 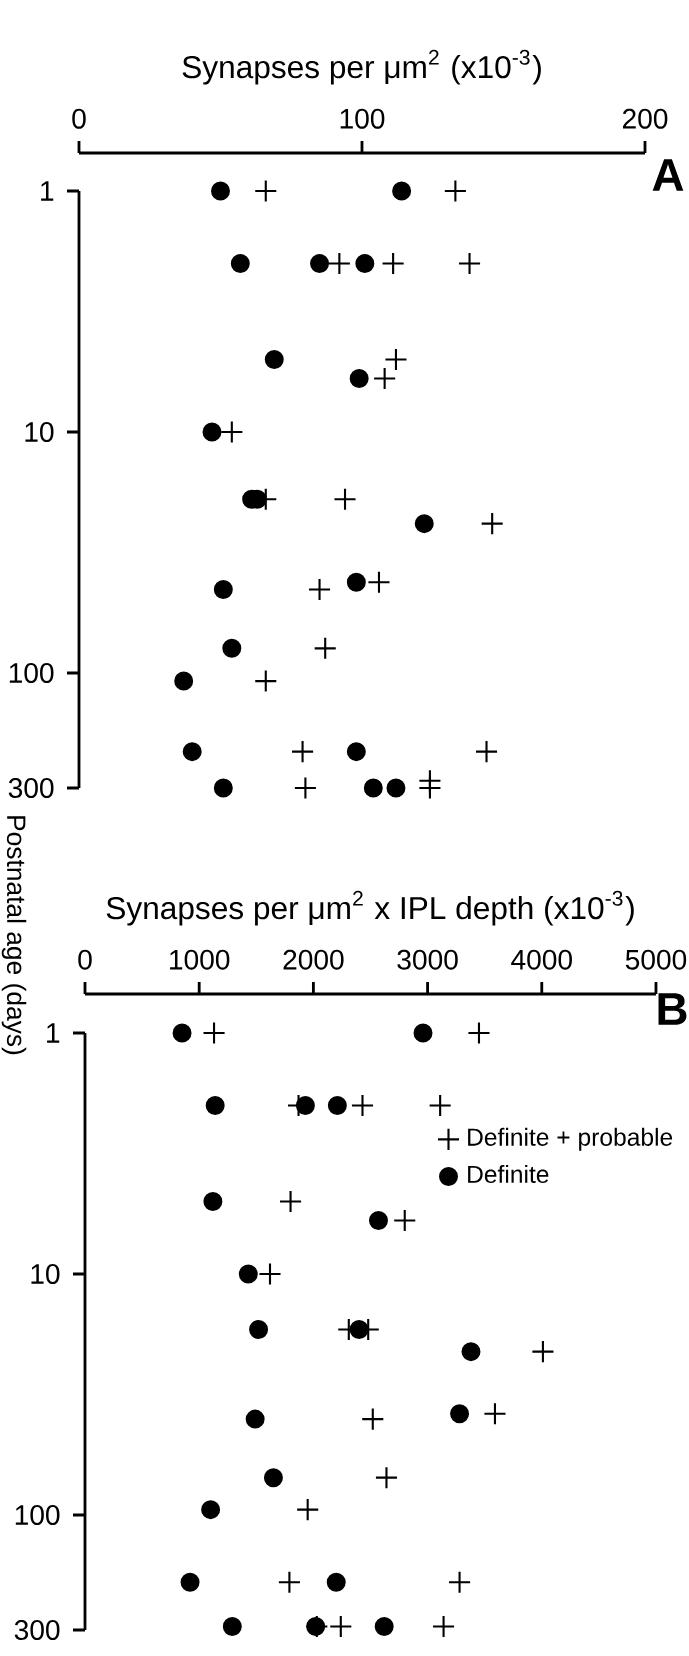 What do you see at coordinates (668, 175) in the screenshot?
I see `chart-title: A` at bounding box center [668, 175].